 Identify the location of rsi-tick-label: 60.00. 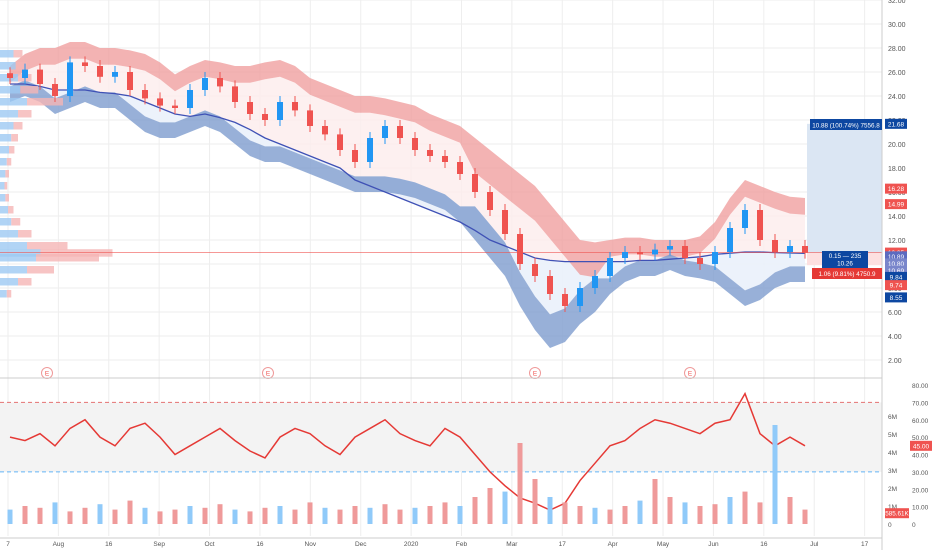
(920, 421).